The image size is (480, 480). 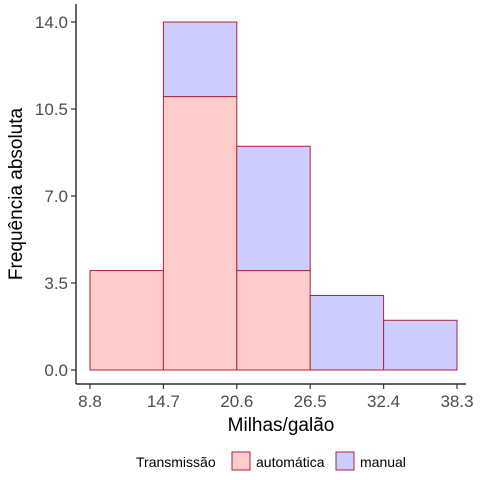 I want to click on x-tick-label: 14.7, so click(x=163, y=401).